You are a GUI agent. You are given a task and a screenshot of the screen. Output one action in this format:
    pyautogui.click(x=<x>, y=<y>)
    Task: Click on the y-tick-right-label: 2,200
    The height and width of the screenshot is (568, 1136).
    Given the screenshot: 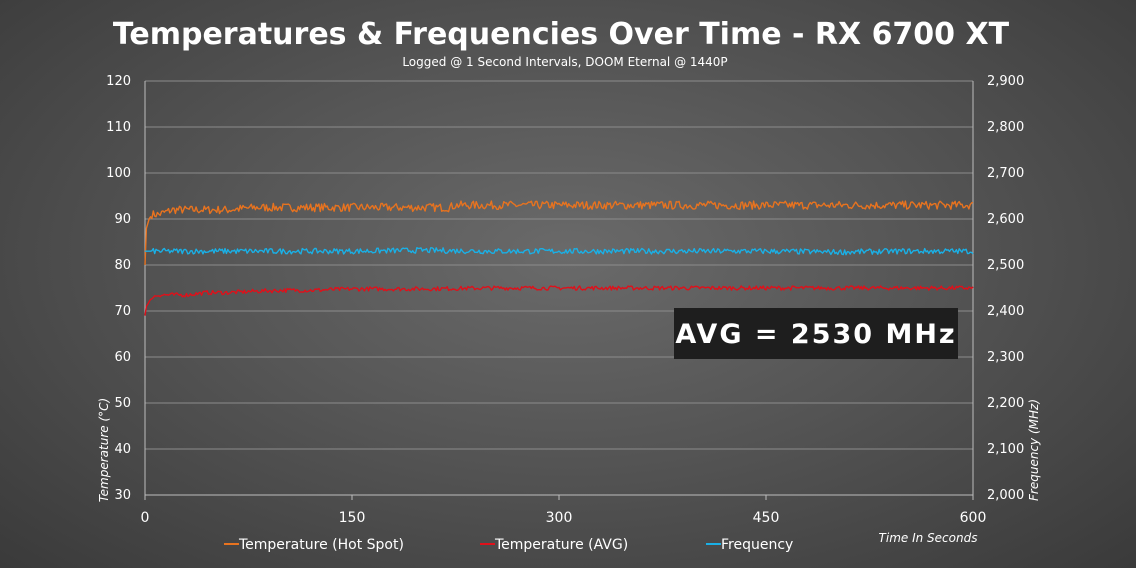 What is the action you would take?
    pyautogui.click(x=1005, y=403)
    